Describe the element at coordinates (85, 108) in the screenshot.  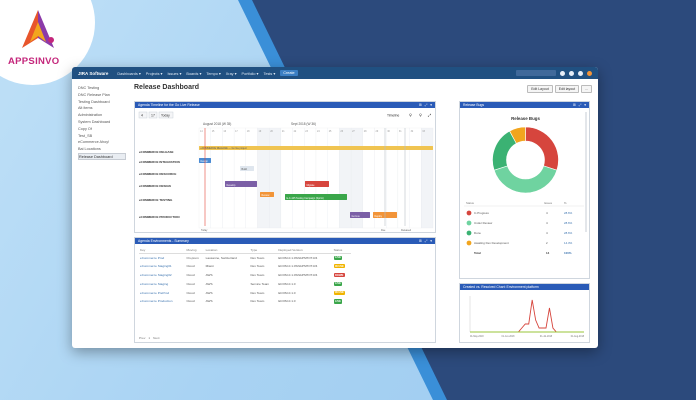
I see `sidebar-item: Alt items` at that location.